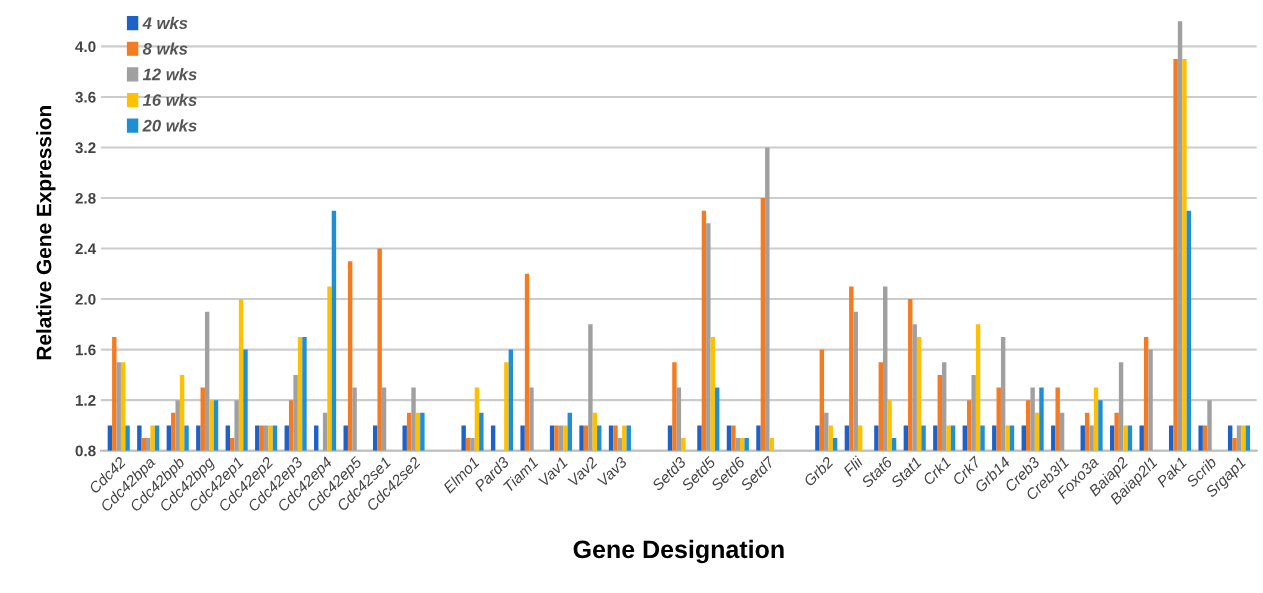  What do you see at coordinates (169, 99) in the screenshot?
I see `legend-label: 16 wks` at bounding box center [169, 99].